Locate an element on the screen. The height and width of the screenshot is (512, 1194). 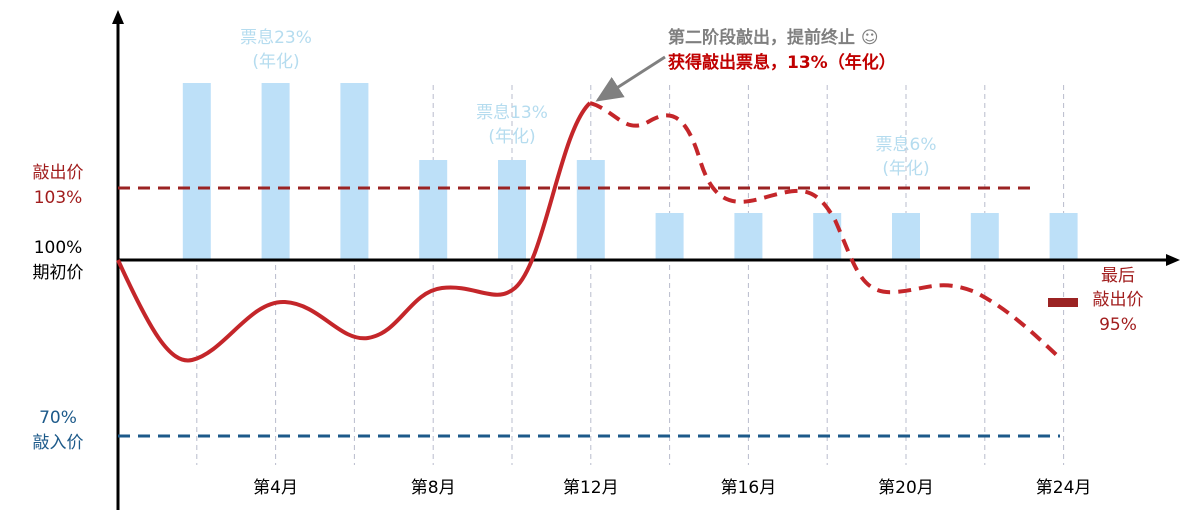
level-value: 103% is located at coordinates (58, 198).